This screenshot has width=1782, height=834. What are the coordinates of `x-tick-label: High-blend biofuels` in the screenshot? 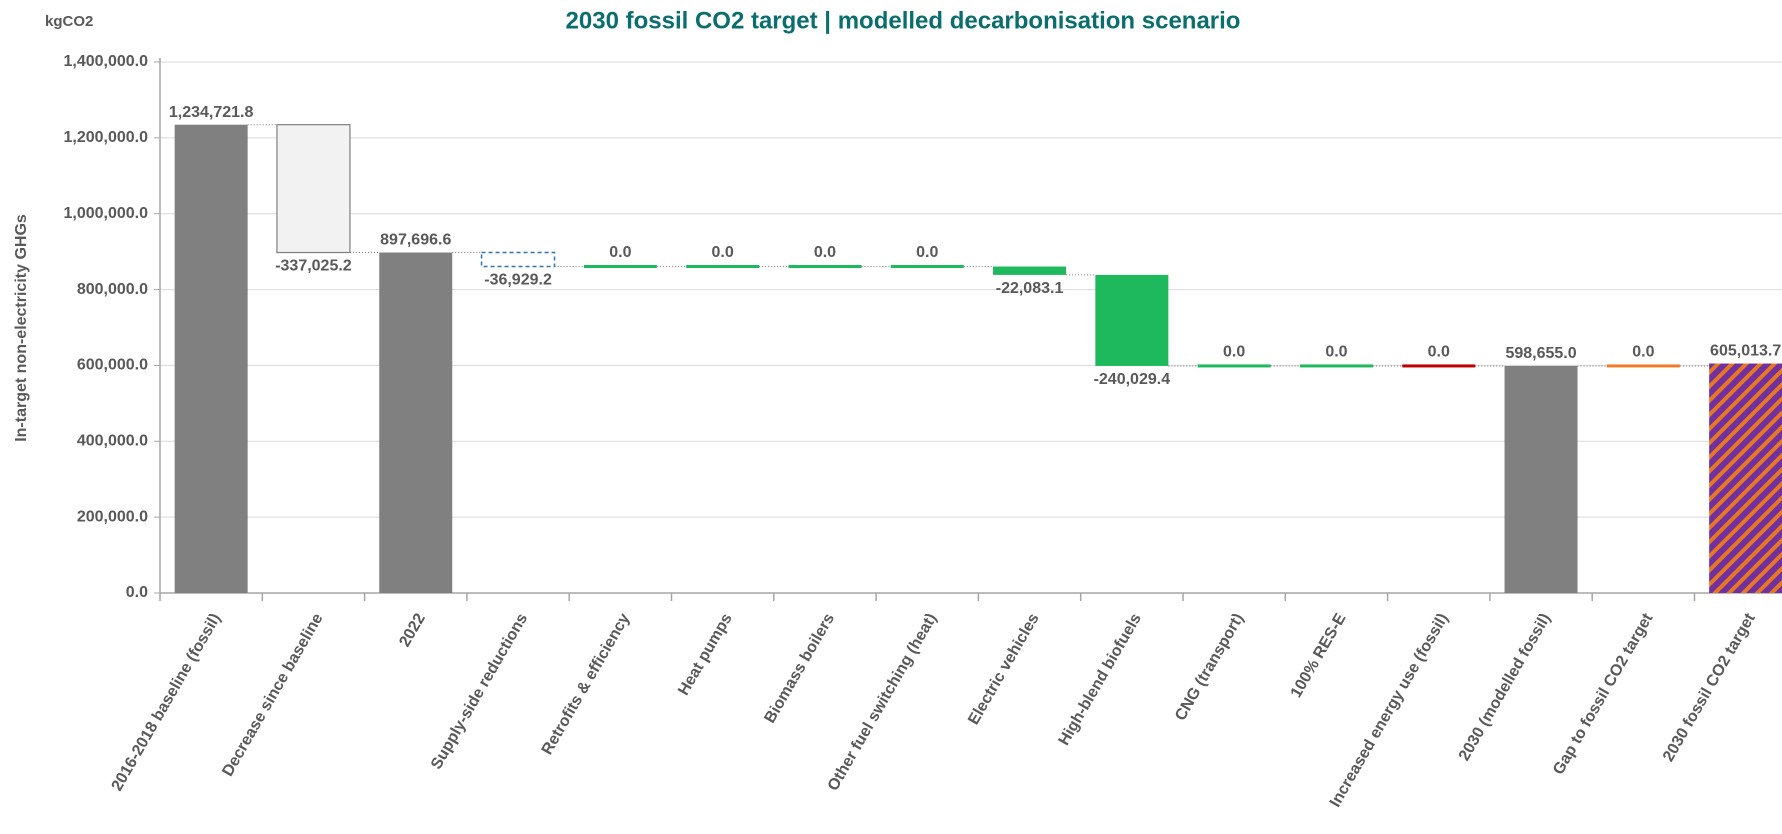 It's located at (1100, 680).